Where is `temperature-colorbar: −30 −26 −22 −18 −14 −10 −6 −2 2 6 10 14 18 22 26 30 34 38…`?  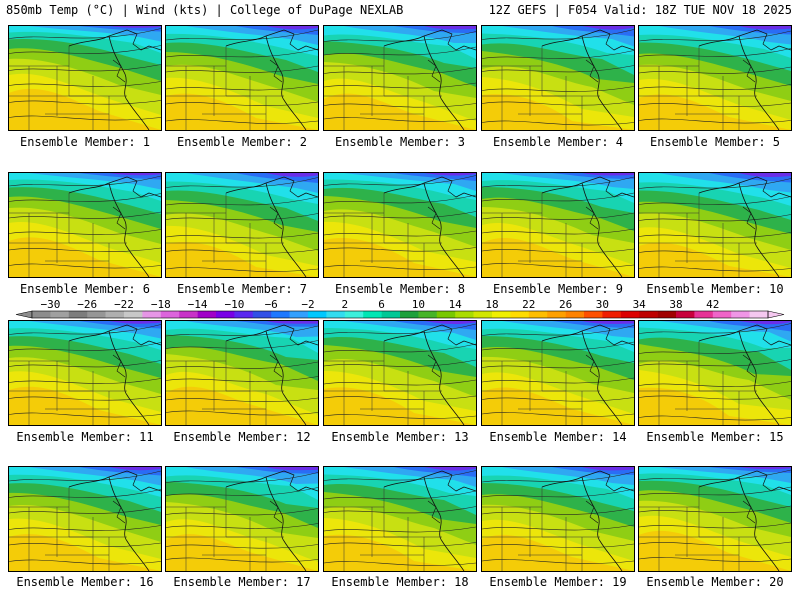 temperature-colorbar: −30 −26 −22 −18 −14 −10 −6 −2 2 6 10 14 18 22 26 30 34 38… is located at coordinates (400, 309).